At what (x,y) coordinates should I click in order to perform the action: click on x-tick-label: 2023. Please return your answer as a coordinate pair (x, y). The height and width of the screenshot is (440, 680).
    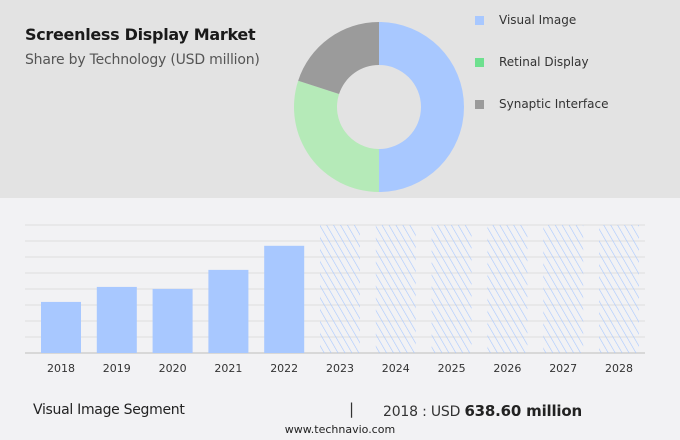
    Looking at the image, I should click on (340, 368).